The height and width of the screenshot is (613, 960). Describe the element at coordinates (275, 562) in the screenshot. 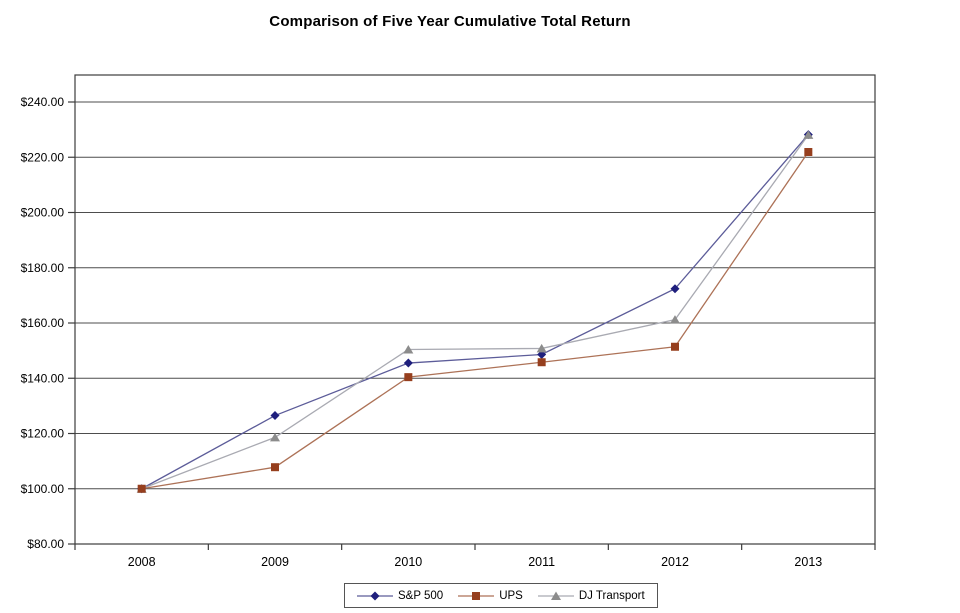

I see `x-tick-label: 2009` at that location.